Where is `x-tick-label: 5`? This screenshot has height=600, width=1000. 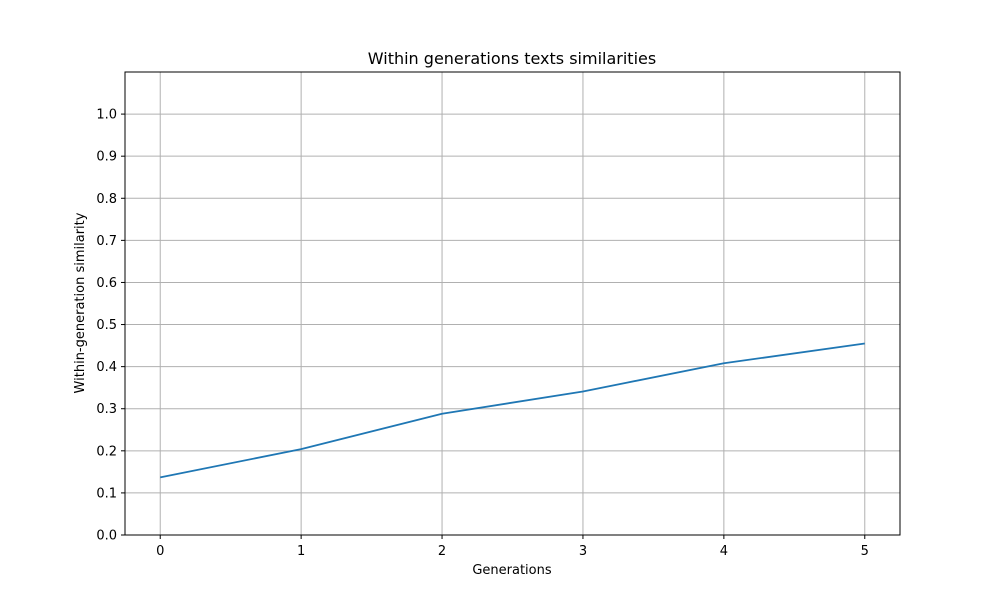 x-tick-label: 5 is located at coordinates (865, 551).